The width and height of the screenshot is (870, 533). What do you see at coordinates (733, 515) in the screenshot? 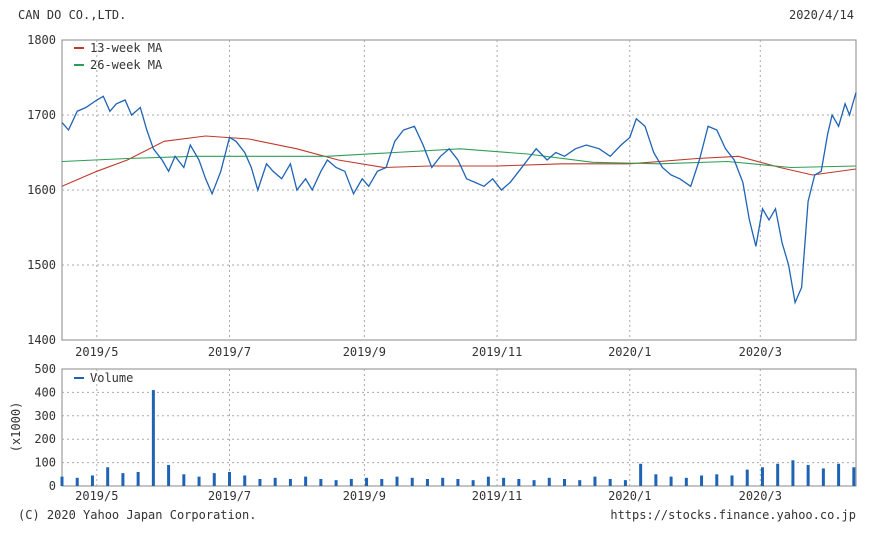
I see `source-url: https://stocks.finance.yahoo.co.jp` at bounding box center [733, 515].